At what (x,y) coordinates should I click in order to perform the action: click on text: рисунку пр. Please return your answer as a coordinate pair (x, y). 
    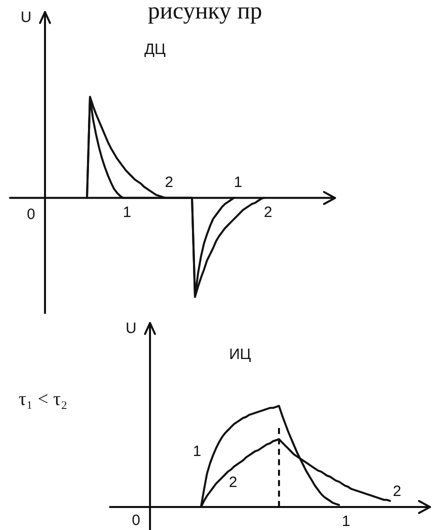
    Looking at the image, I should click on (205, 12).